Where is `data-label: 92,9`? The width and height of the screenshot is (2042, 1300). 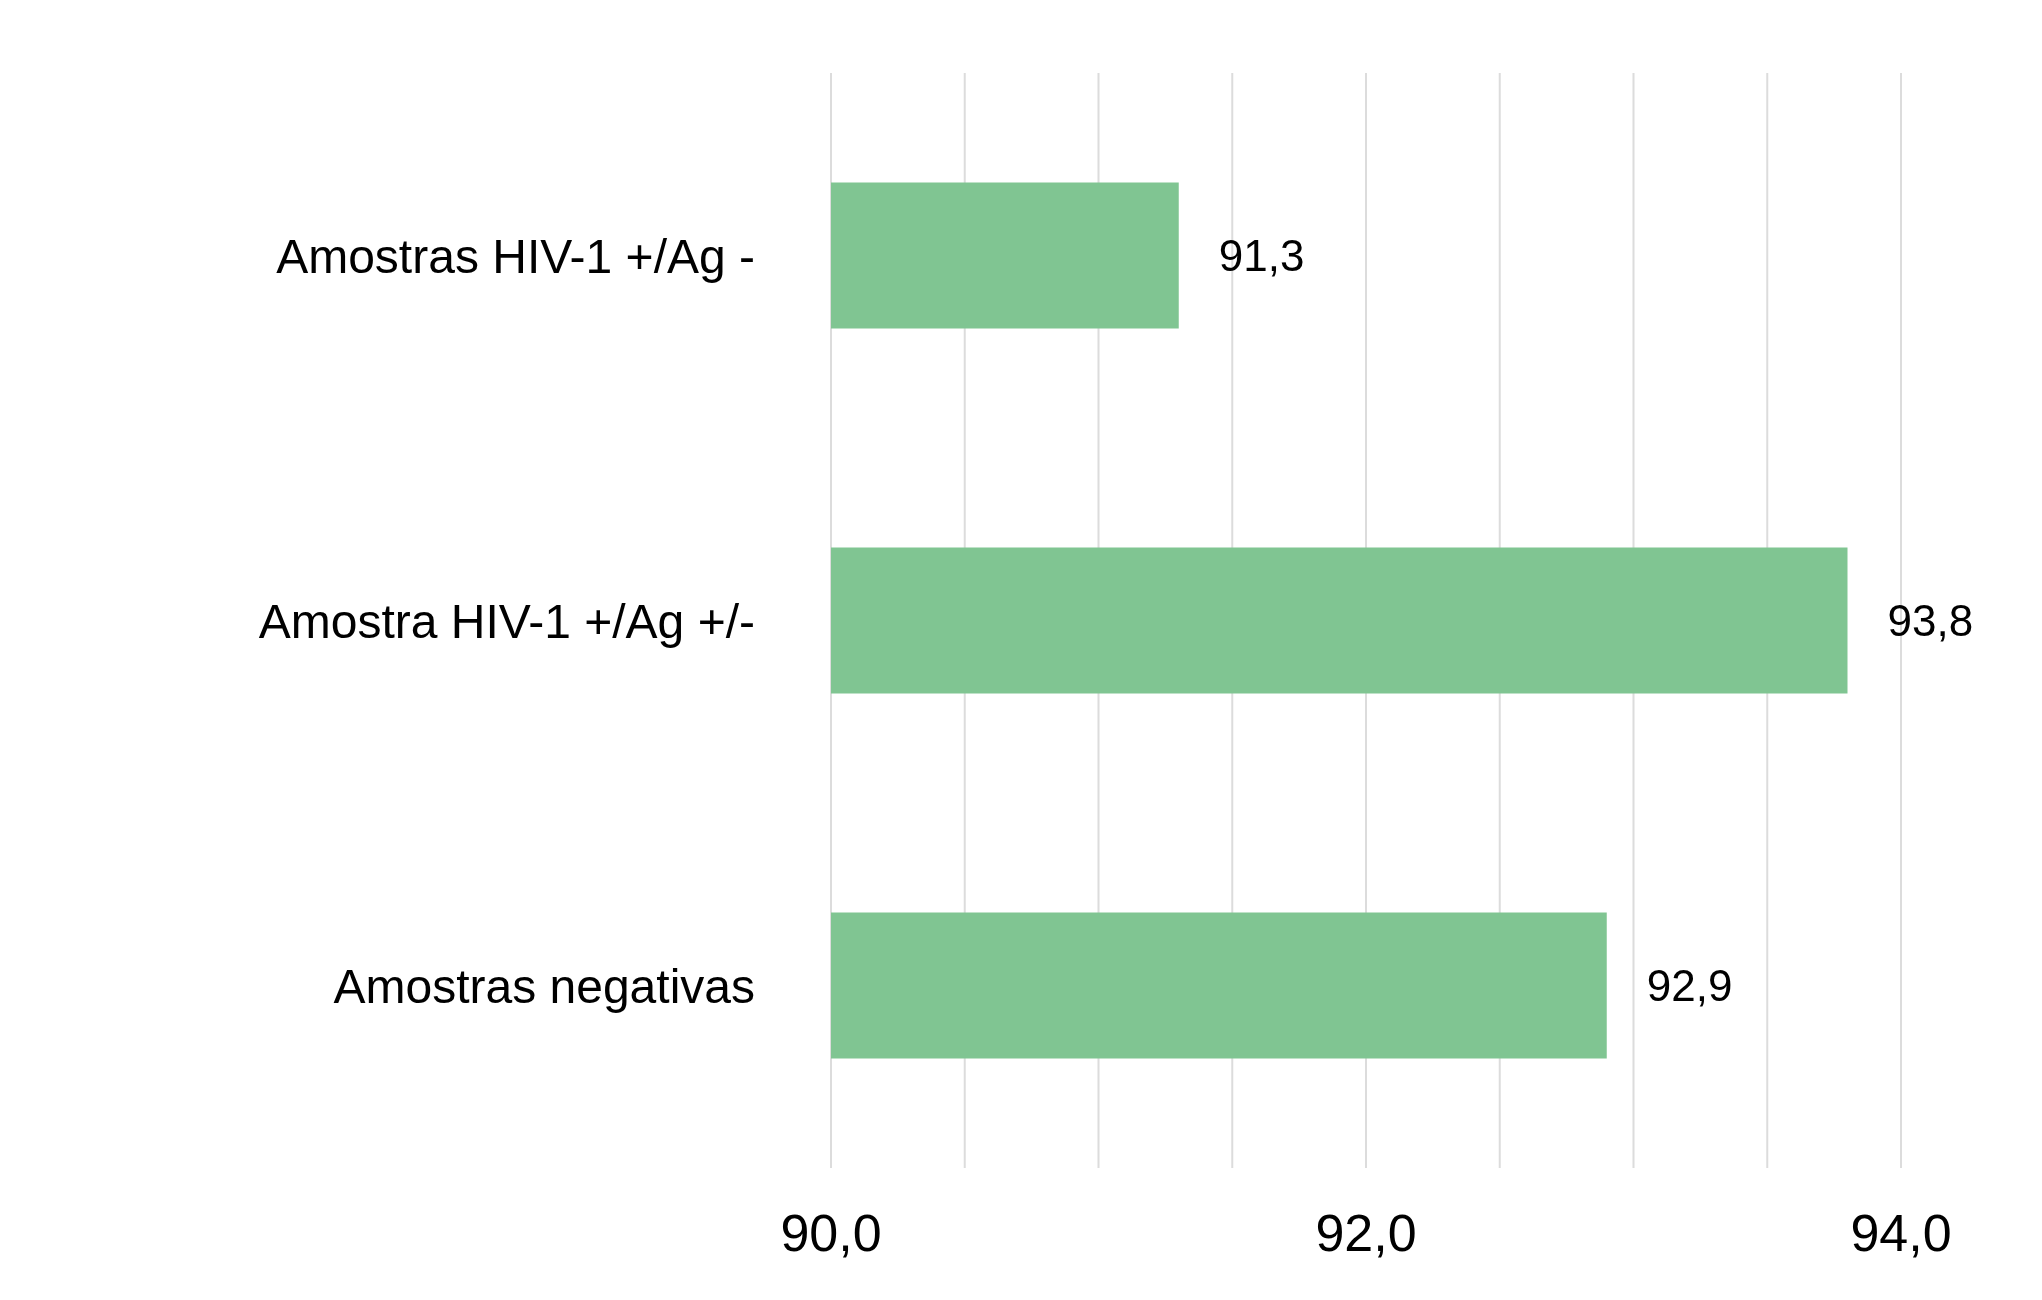
data-label: 92,9 is located at coordinates (1689, 986).